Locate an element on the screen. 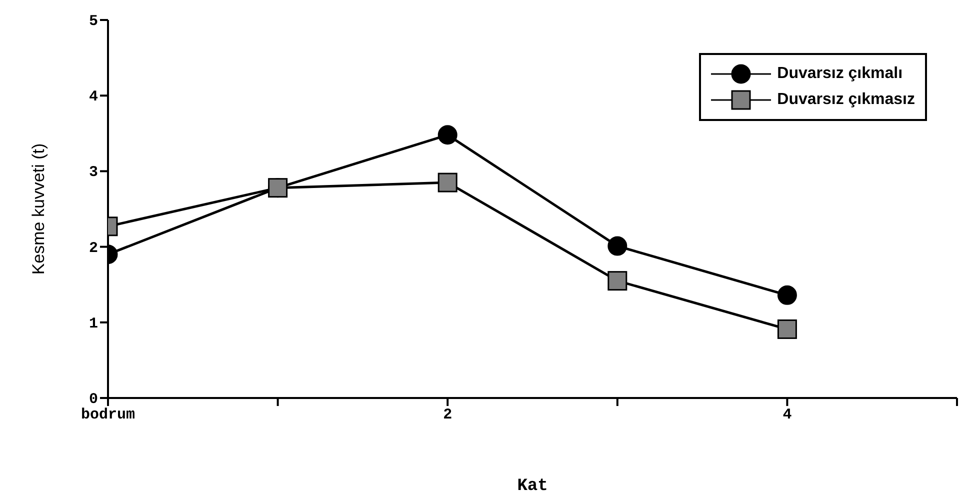 The width and height of the screenshot is (975, 498). y-tick-label: 0 is located at coordinates (93, 399).